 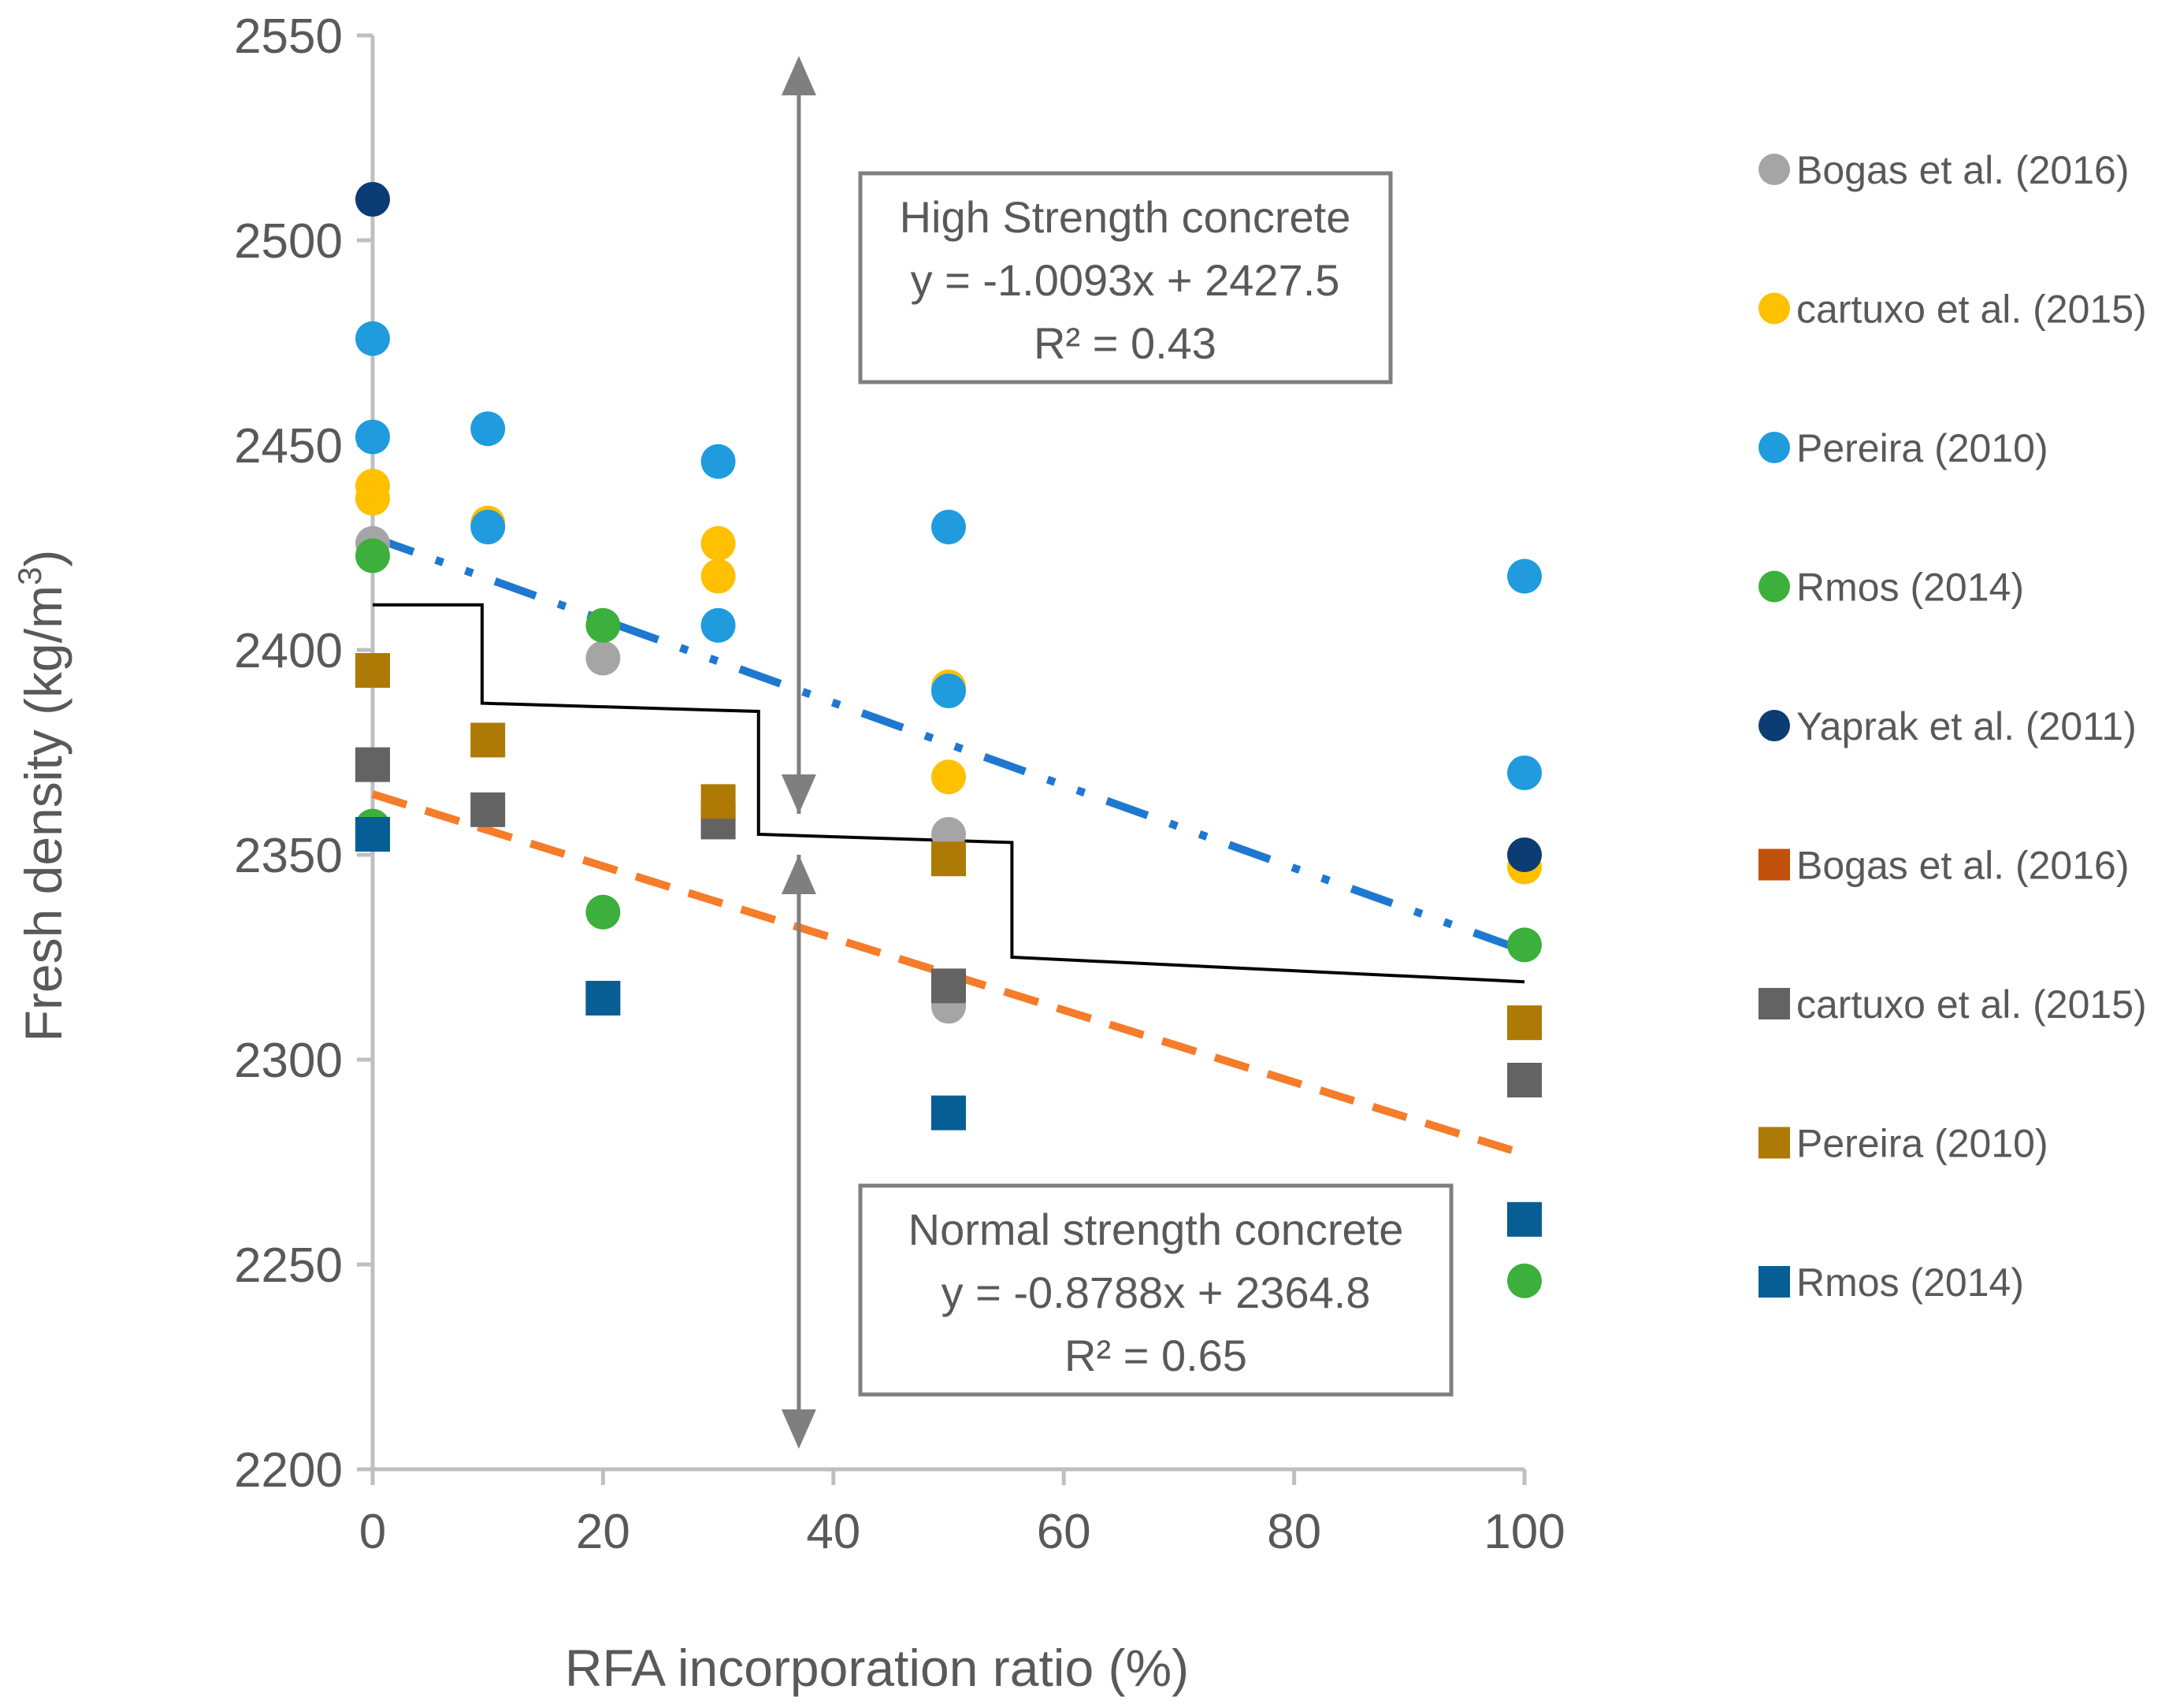 What do you see at coordinates (288, 1470) in the screenshot?
I see `y-tick-label: 2200` at bounding box center [288, 1470].